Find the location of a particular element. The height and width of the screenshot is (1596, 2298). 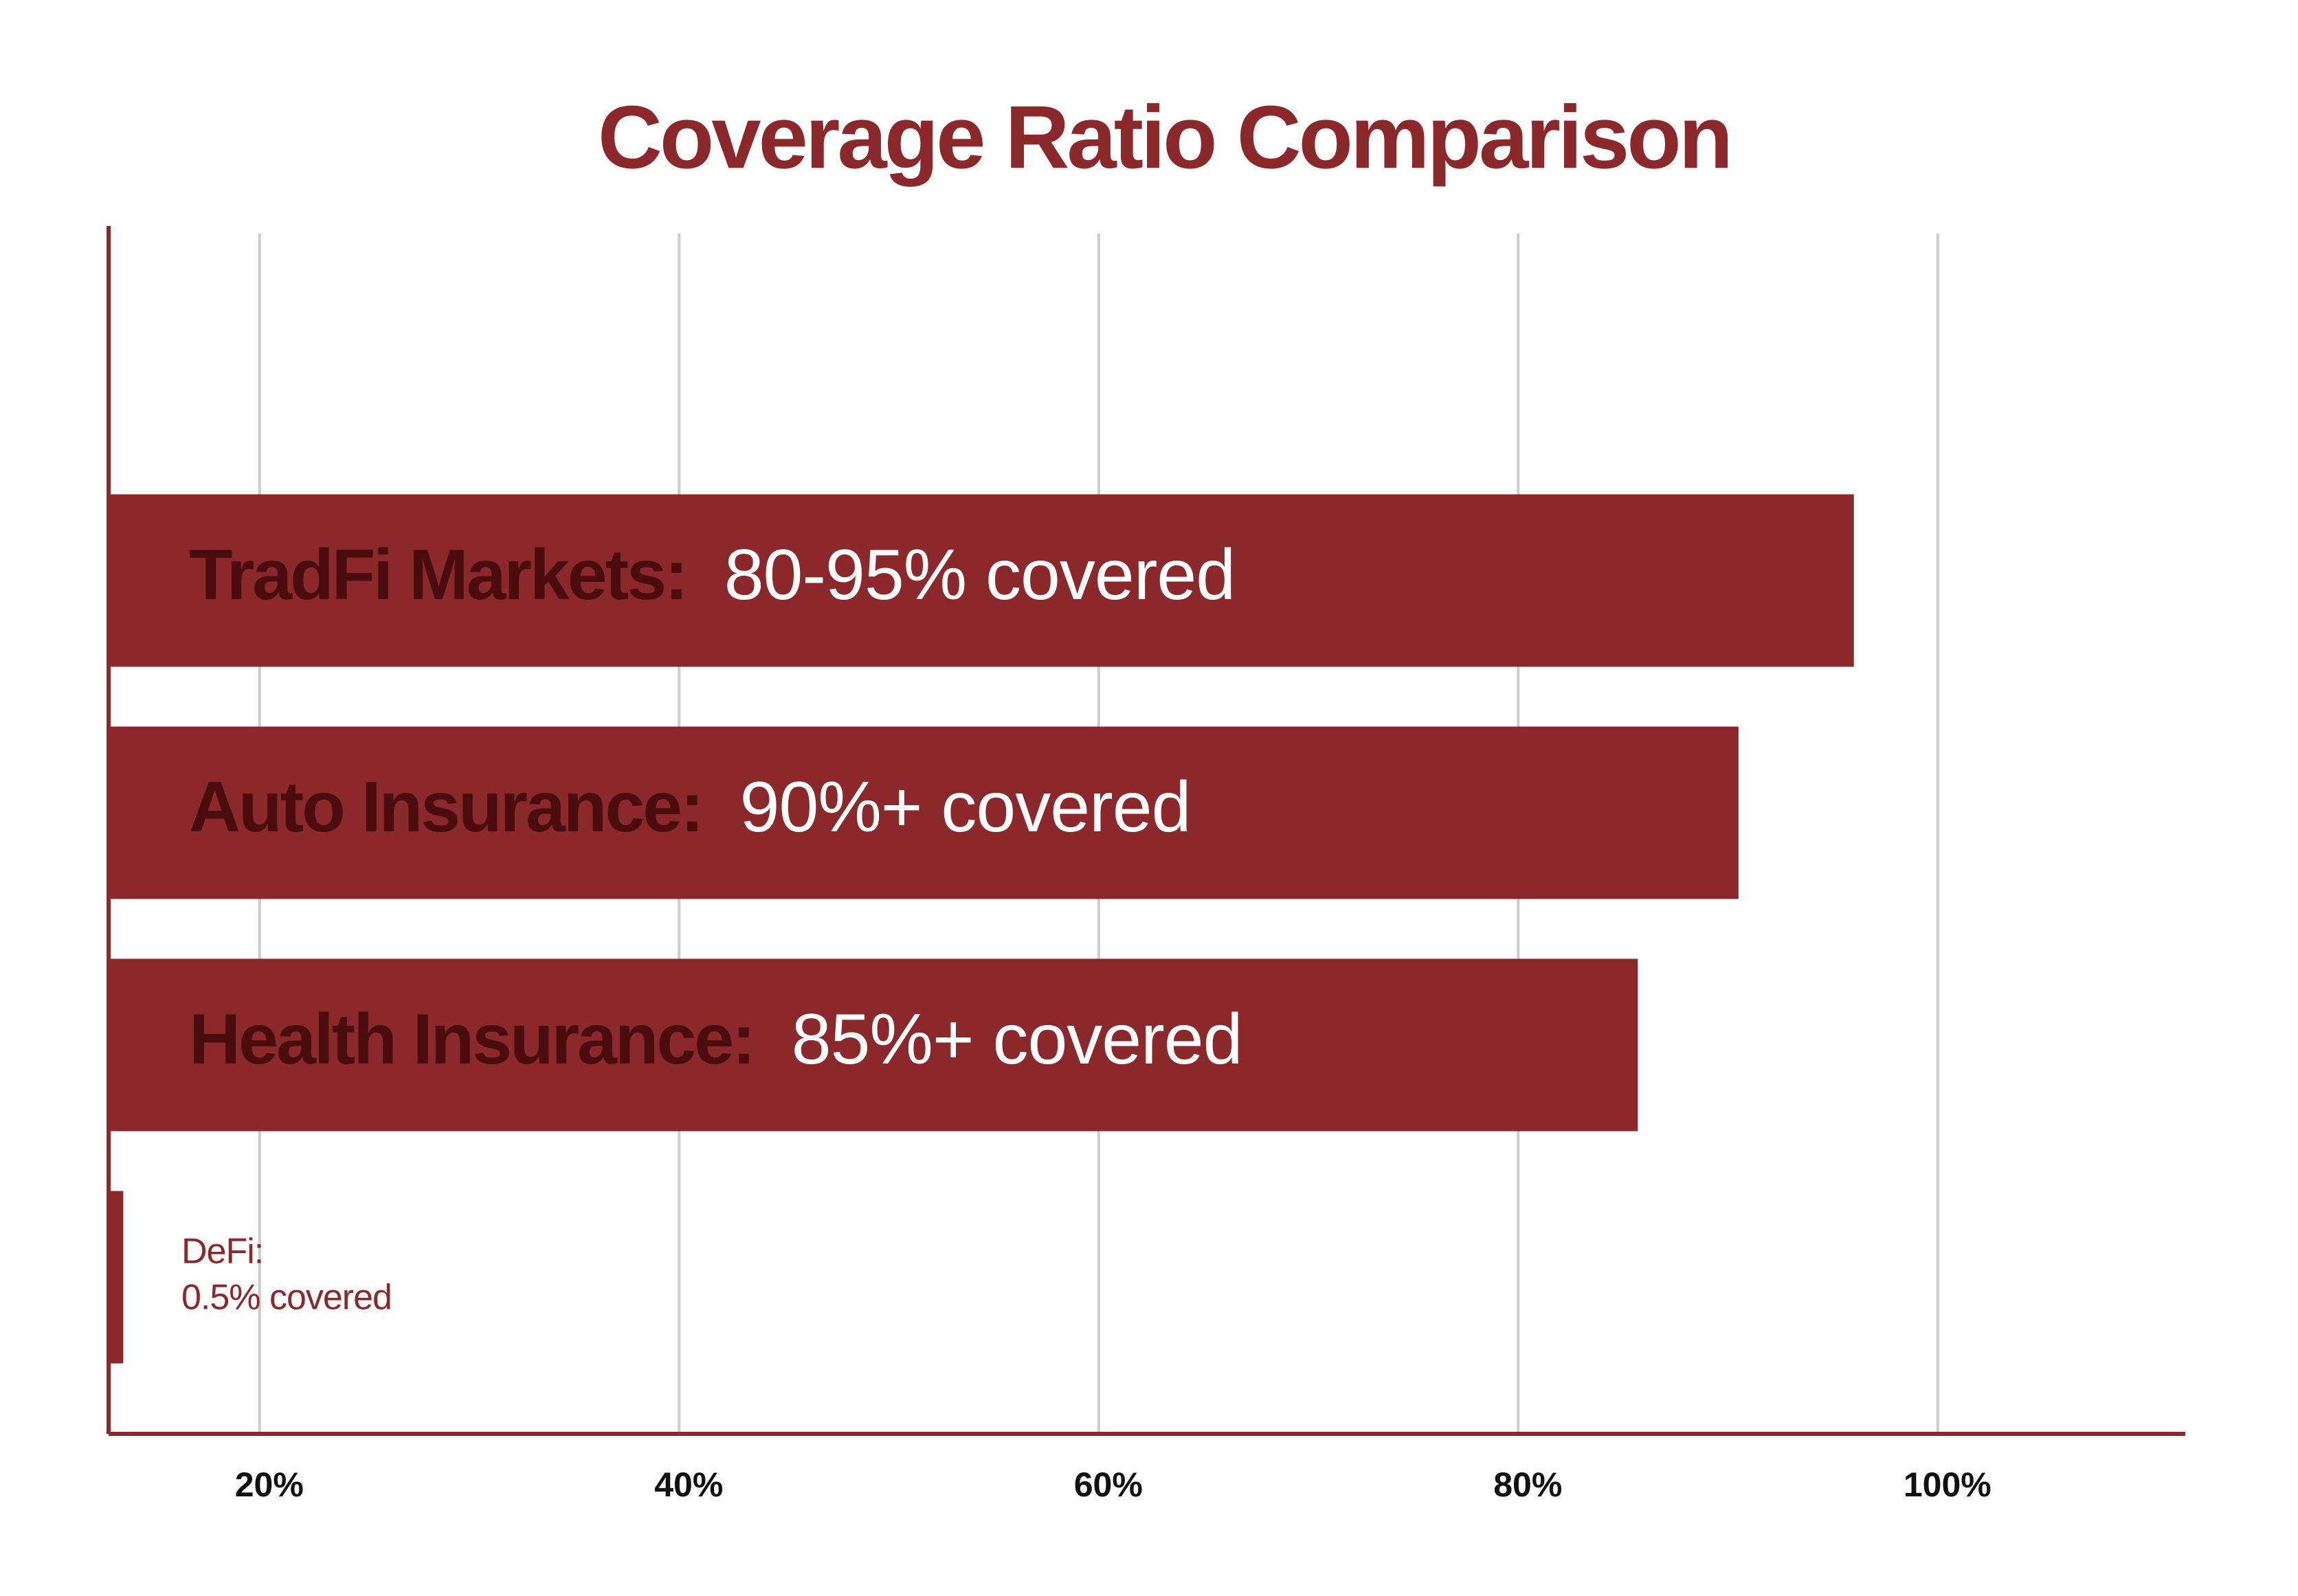

value-label: 90%+ covered is located at coordinates (966, 807).